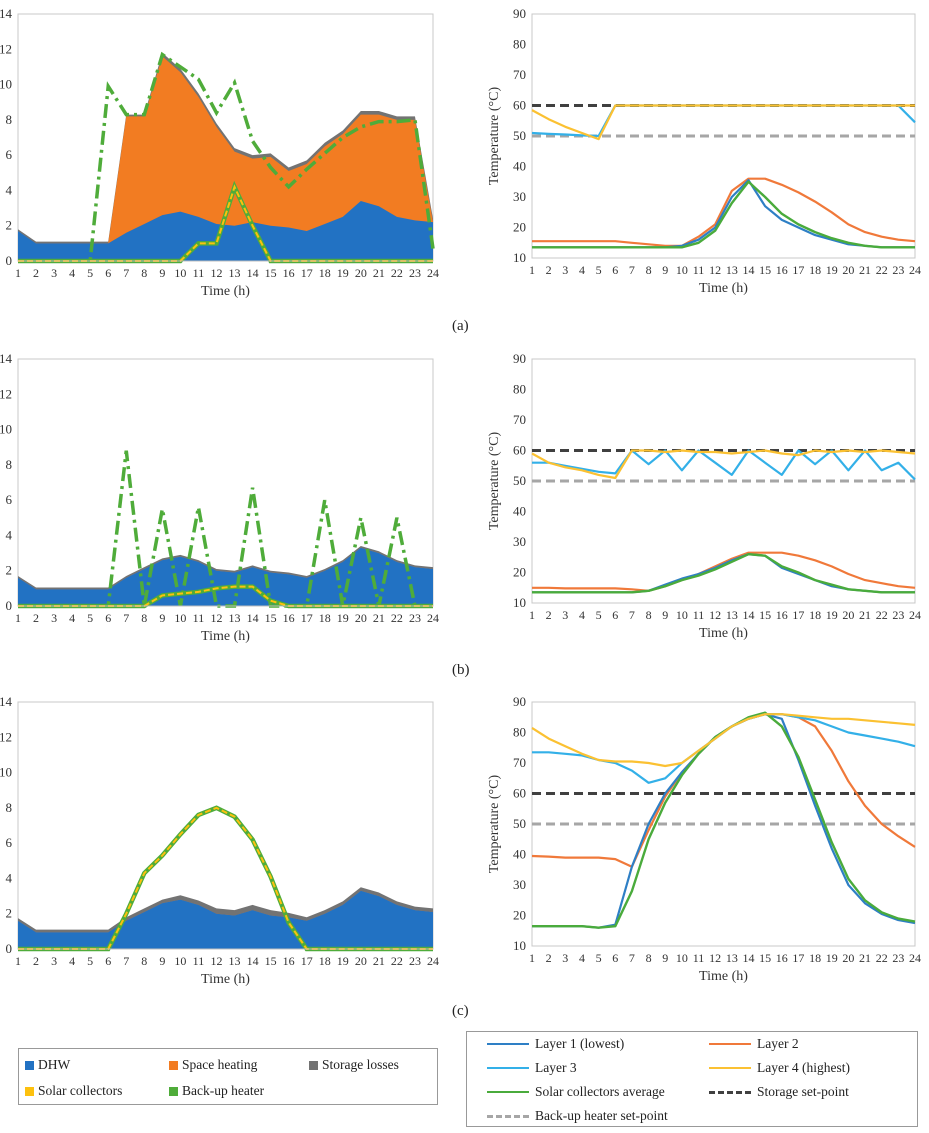 Image resolution: width=929 pixels, height=1133 pixels. I want to click on x-tick-label: 5, so click(90, 273).